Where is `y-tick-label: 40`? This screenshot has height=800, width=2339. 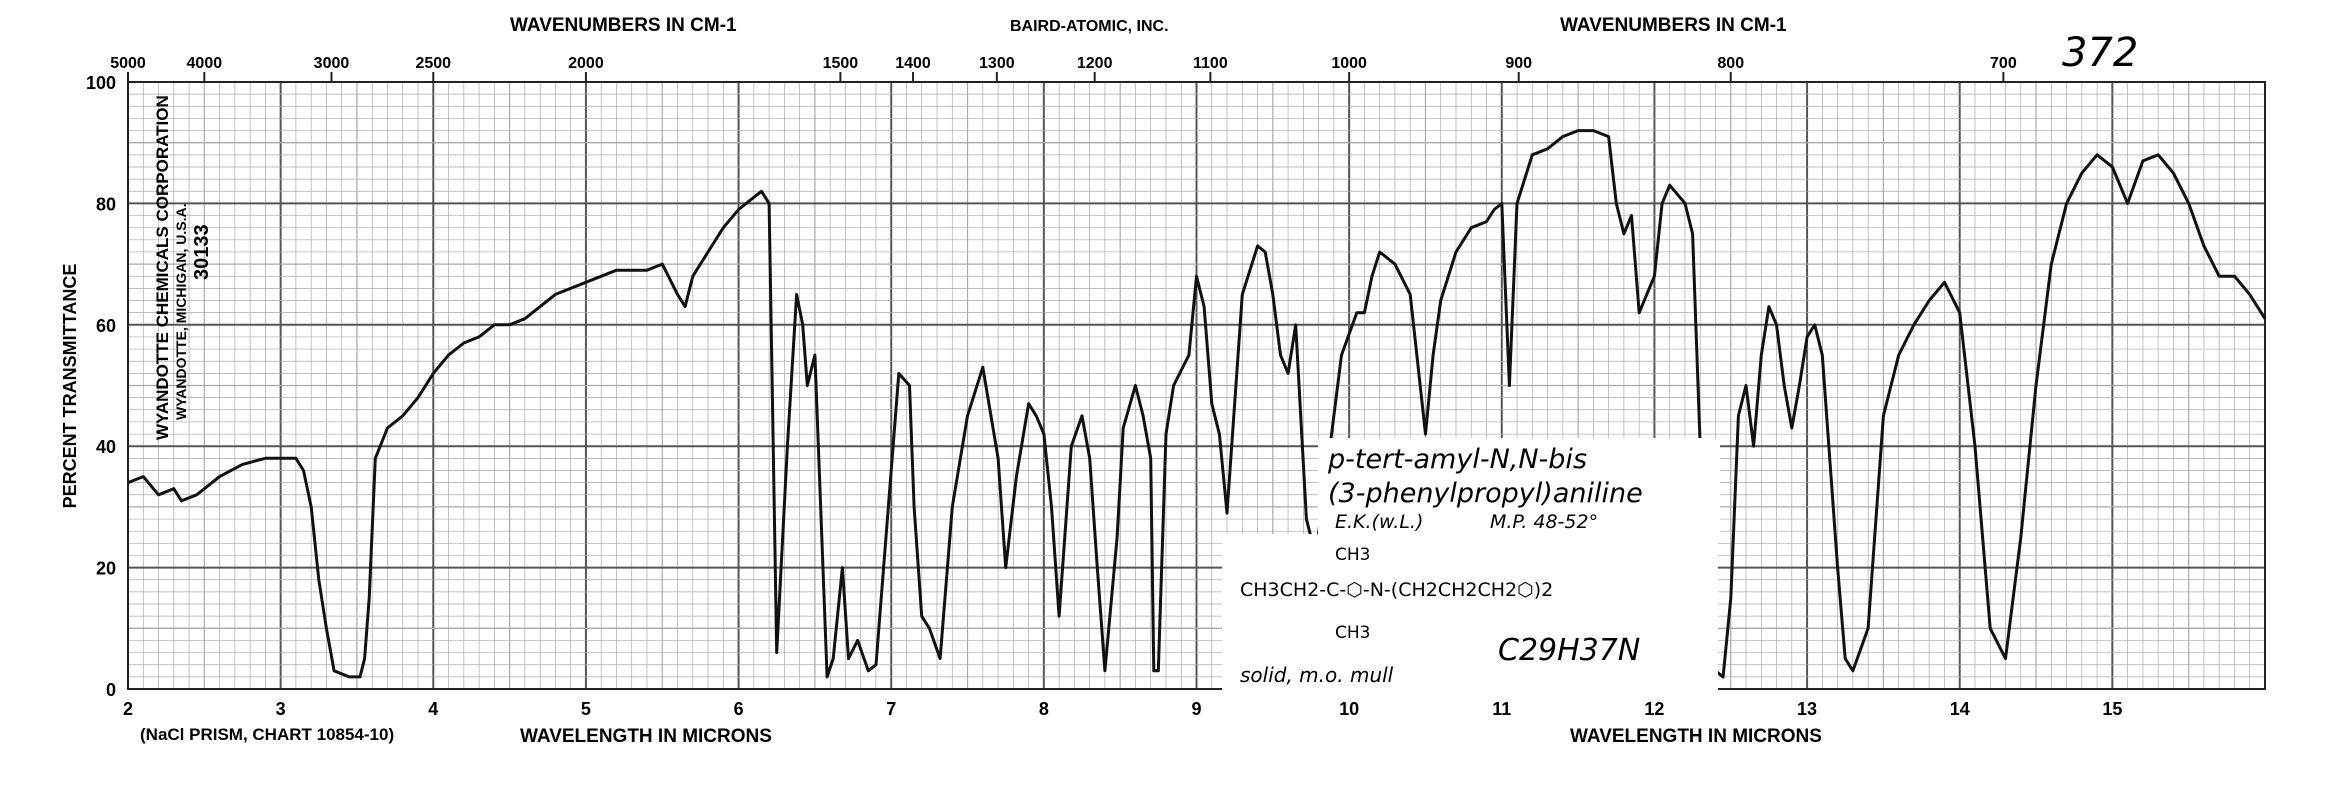 y-tick-label: 40 is located at coordinates (106, 447).